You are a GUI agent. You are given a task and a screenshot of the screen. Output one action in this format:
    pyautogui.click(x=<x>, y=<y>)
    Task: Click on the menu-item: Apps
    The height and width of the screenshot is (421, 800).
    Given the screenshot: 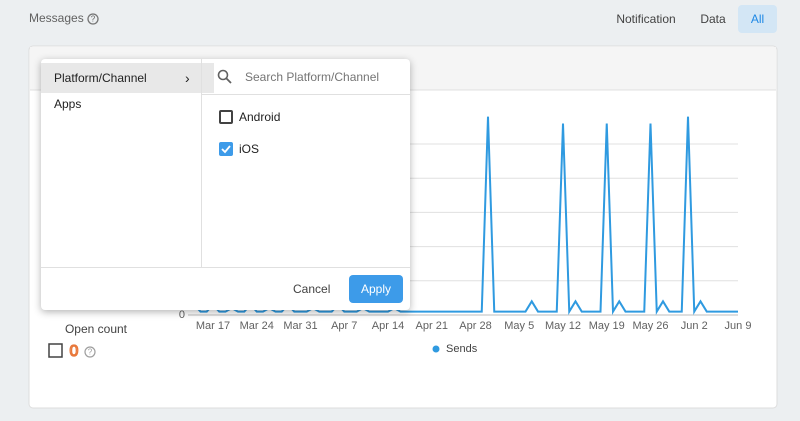 What is the action you would take?
    pyautogui.click(x=127, y=104)
    